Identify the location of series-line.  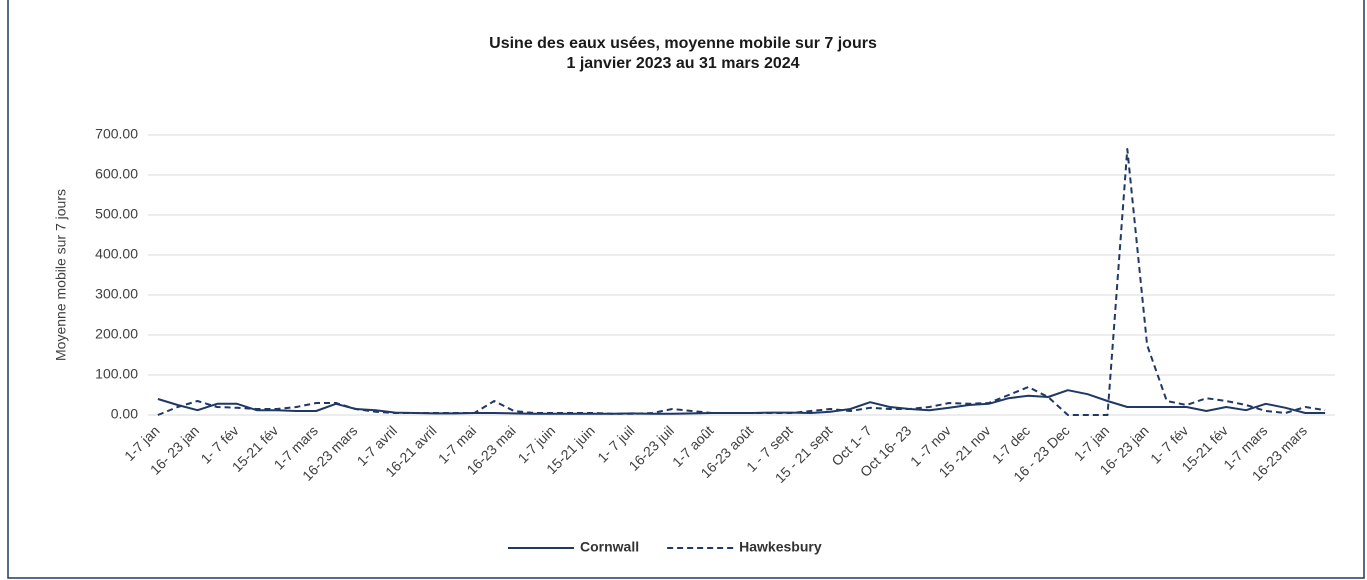
(741, 402).